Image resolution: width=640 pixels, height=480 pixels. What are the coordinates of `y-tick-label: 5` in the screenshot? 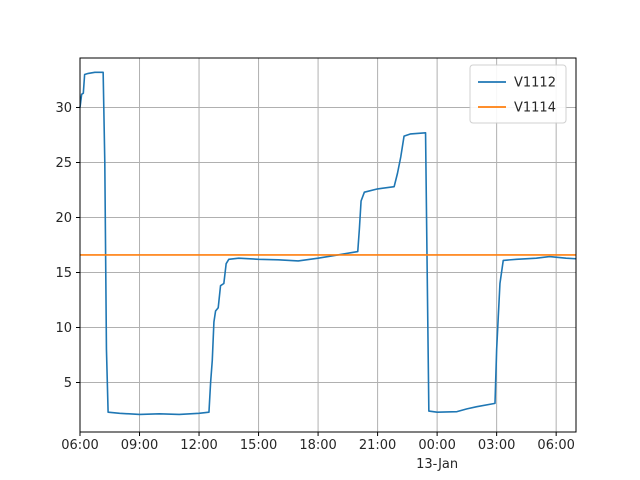 It's located at (68, 383).